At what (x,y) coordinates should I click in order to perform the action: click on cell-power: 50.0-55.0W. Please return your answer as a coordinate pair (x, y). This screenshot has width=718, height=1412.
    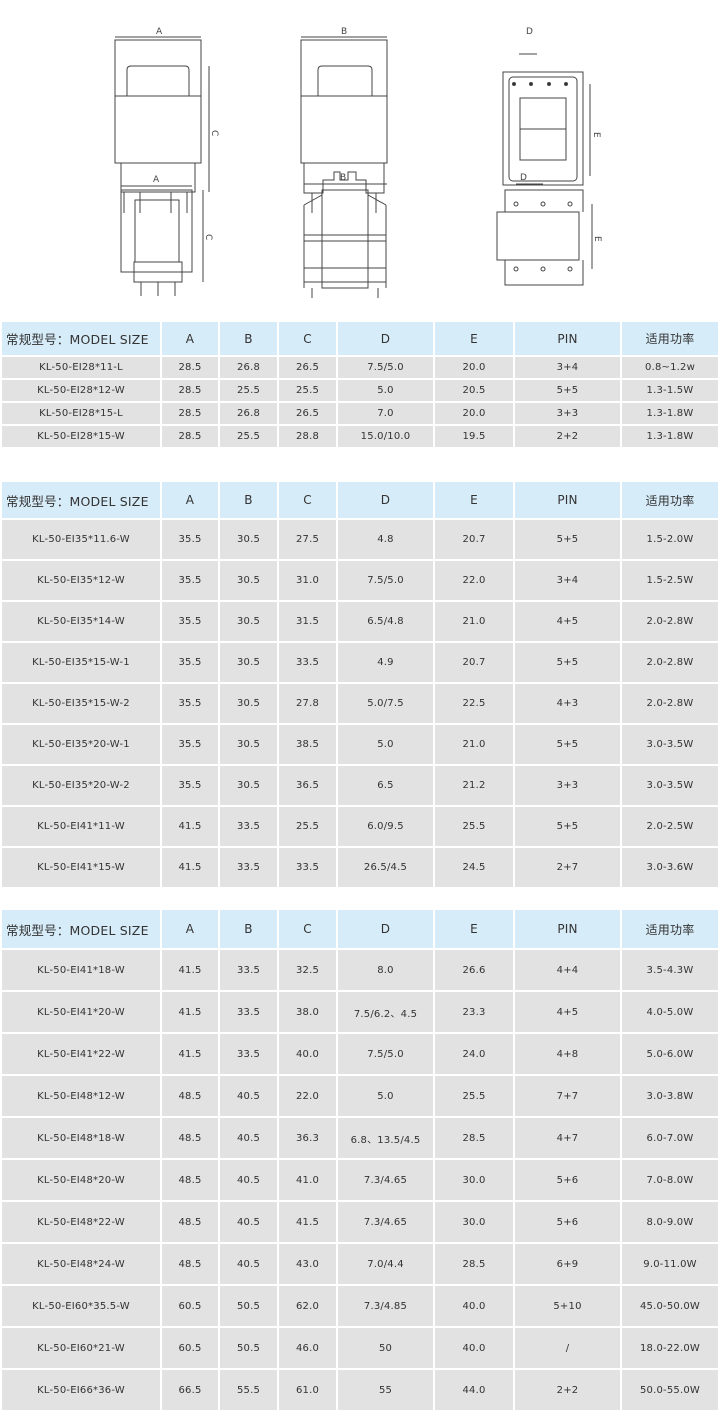
    Looking at the image, I should click on (669, 1390).